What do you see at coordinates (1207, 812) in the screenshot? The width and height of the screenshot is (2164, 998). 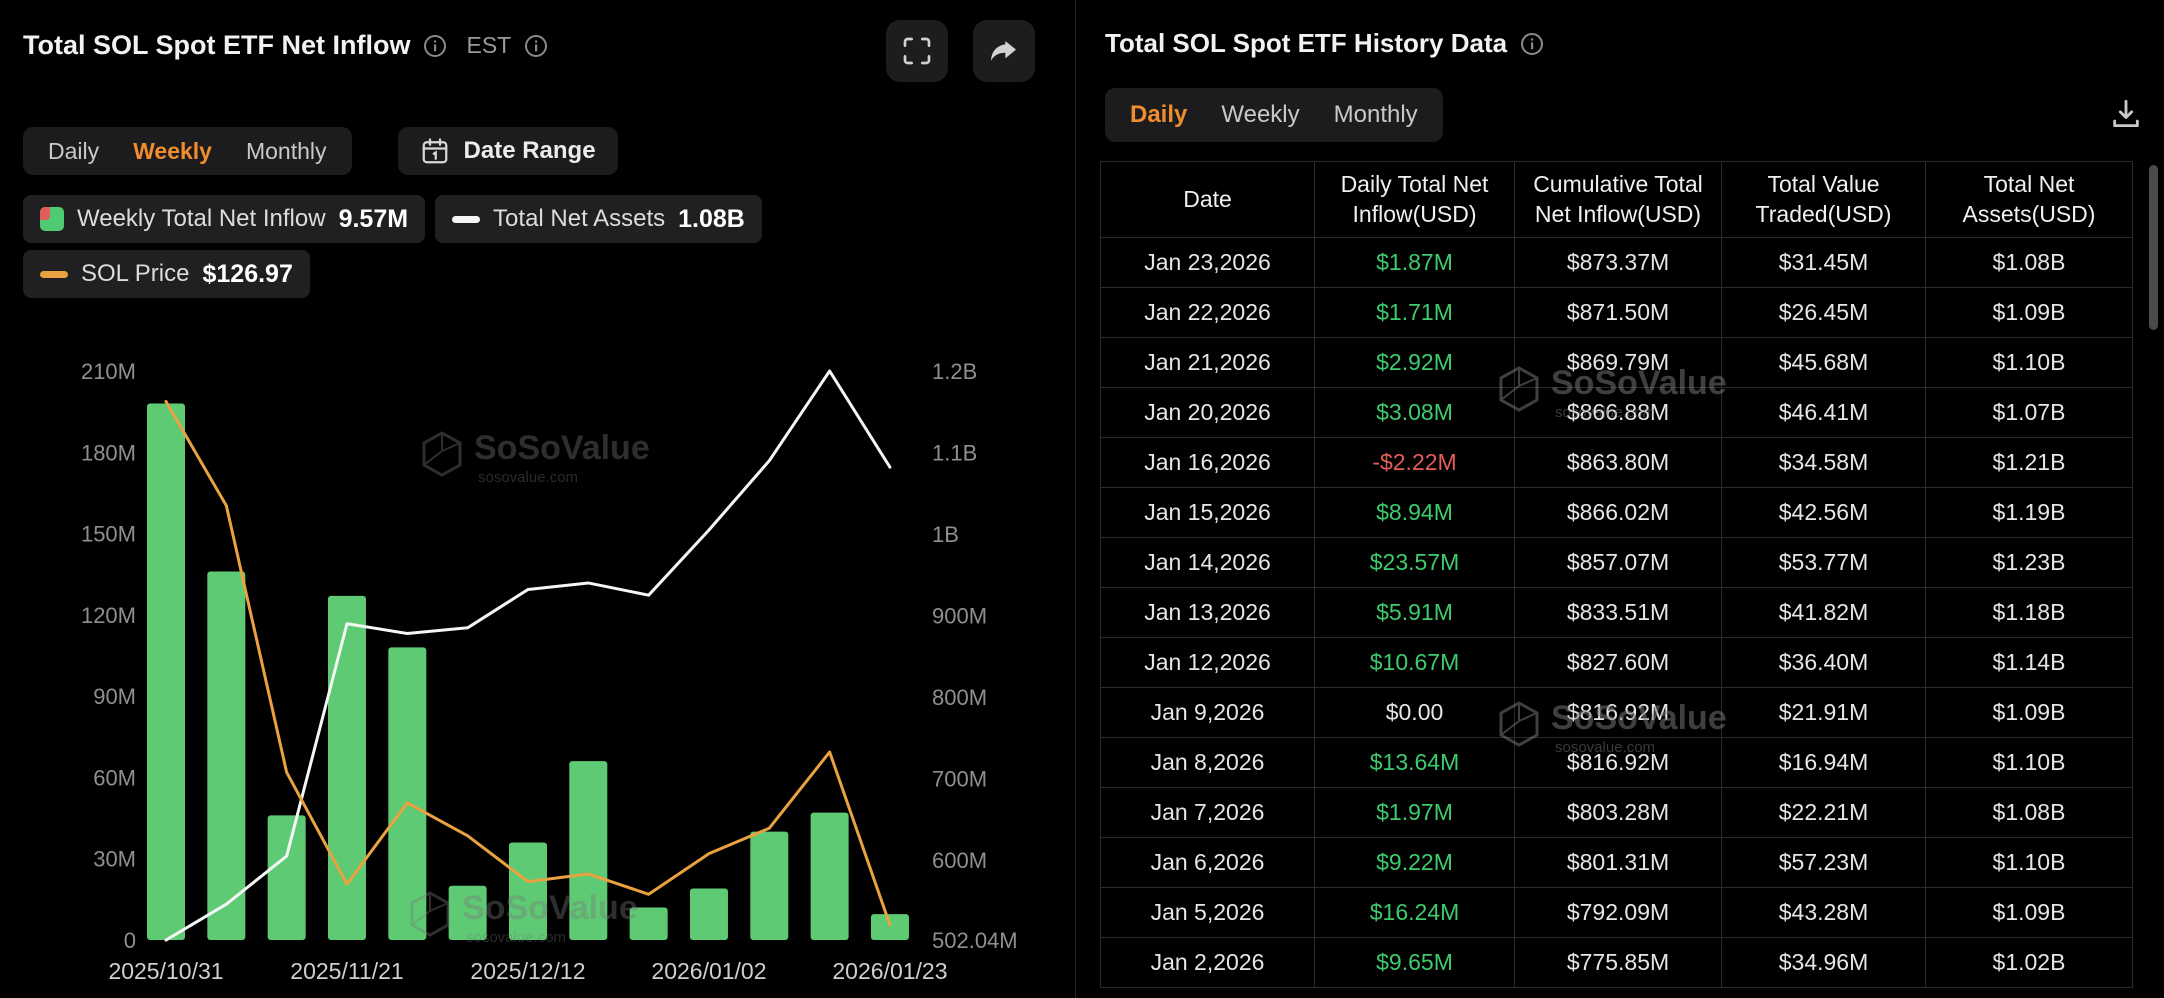 I see `date-cell: Jan 7,2026` at bounding box center [1207, 812].